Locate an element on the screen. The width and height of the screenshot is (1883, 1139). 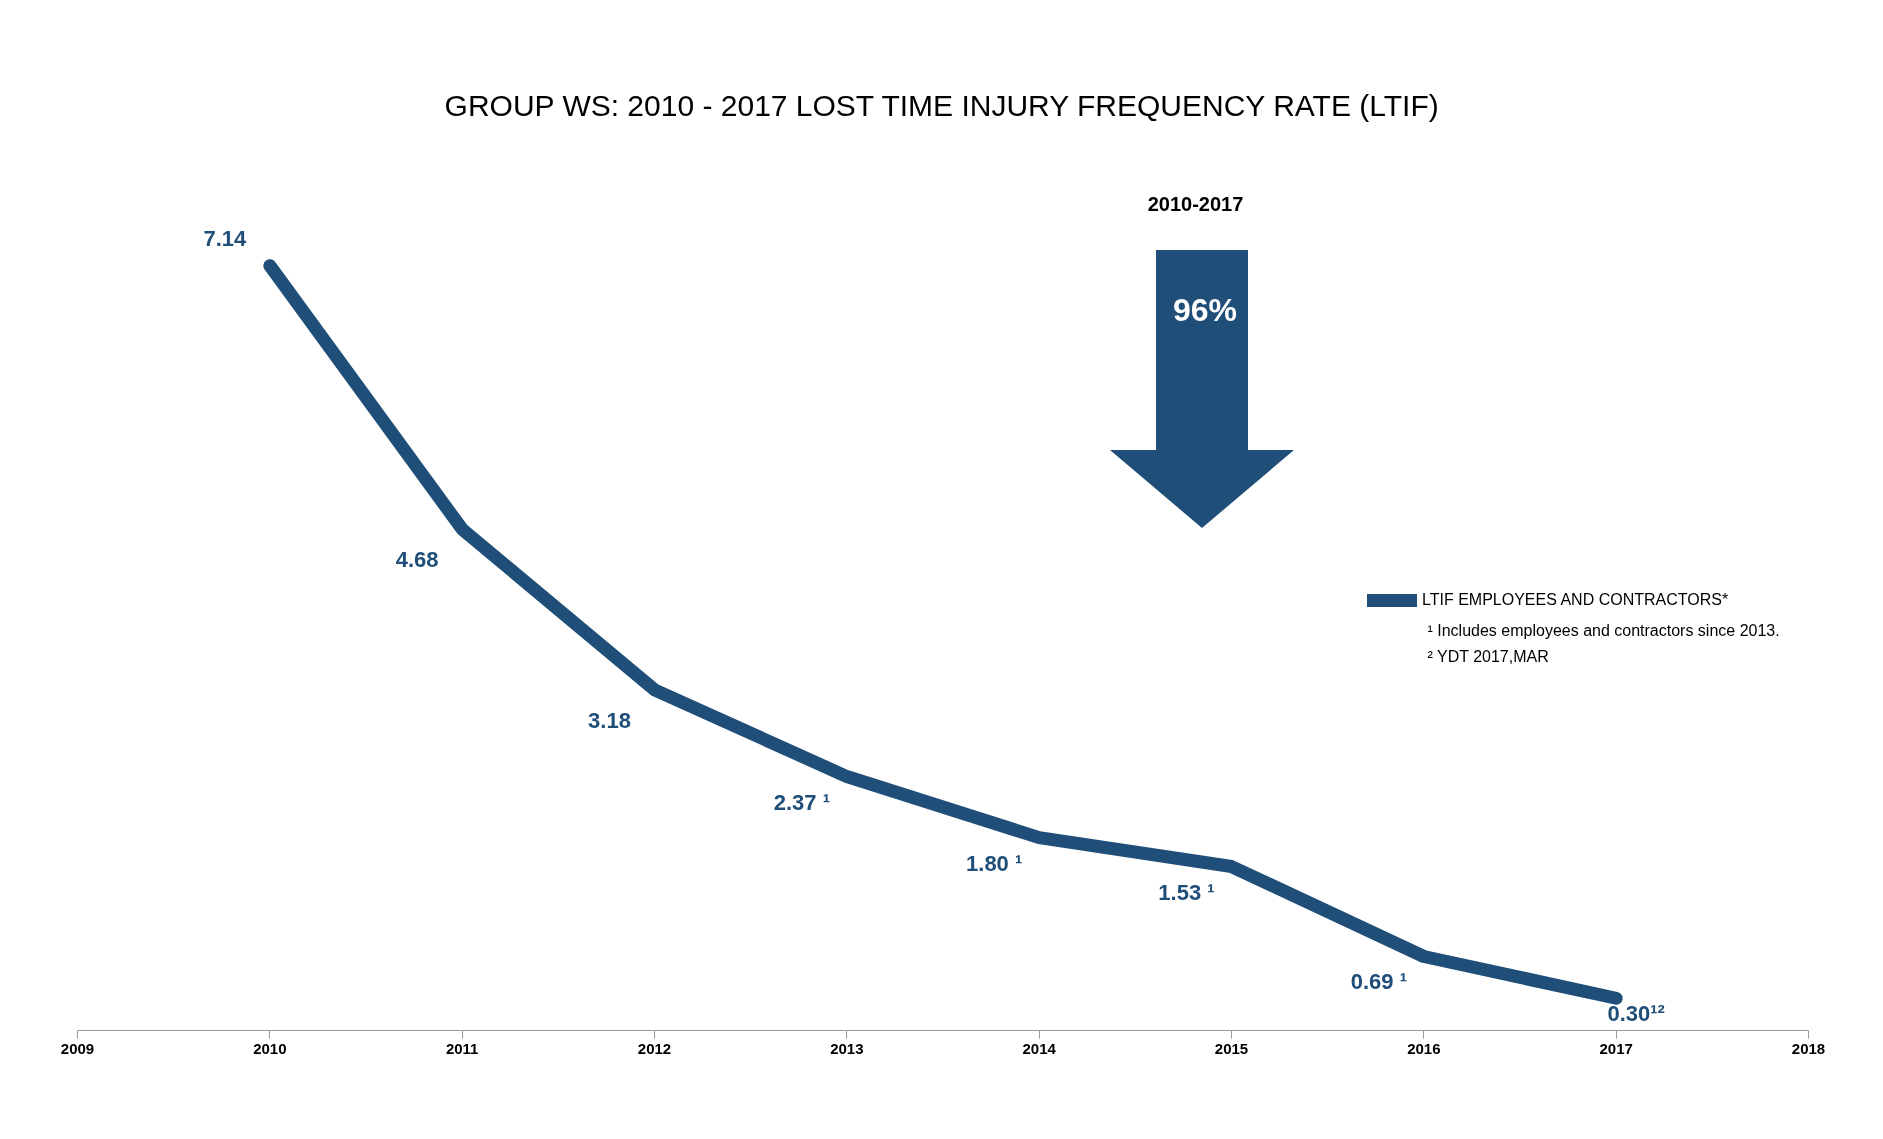
annotation: 96% is located at coordinates (1205, 310).